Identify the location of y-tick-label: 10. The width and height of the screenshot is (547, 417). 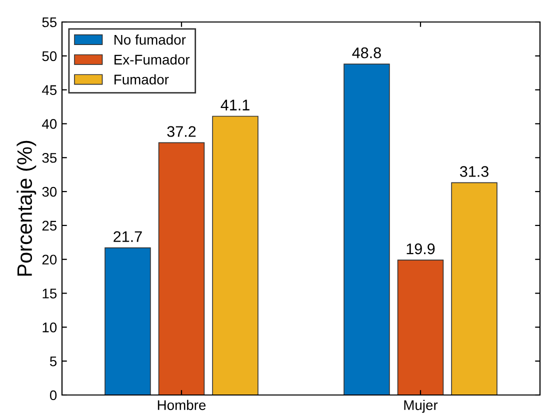
(49, 327).